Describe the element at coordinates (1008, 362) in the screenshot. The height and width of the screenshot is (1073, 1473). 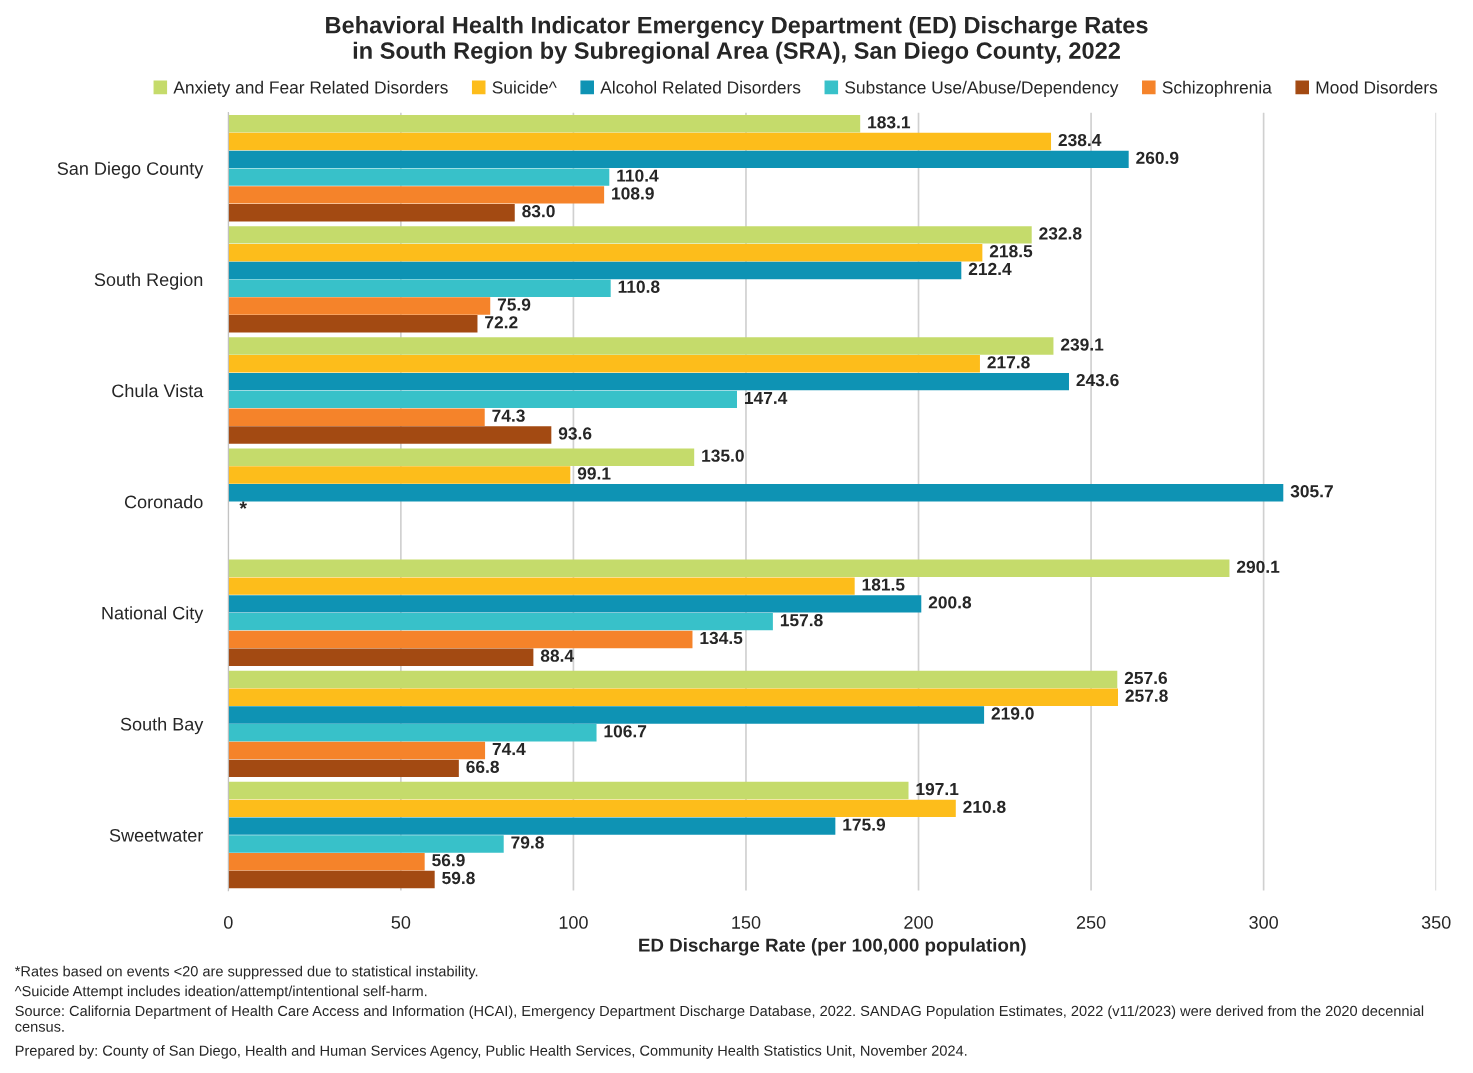
I see `data-label: 217.8` at that location.